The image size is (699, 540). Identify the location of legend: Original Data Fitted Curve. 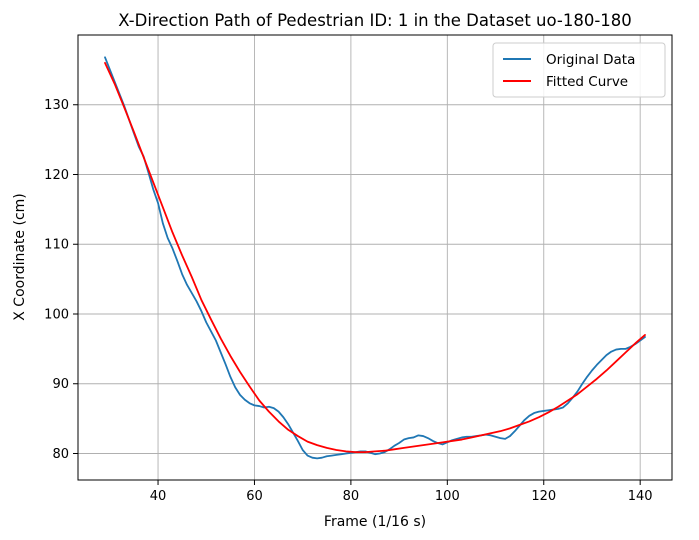
(579, 70).